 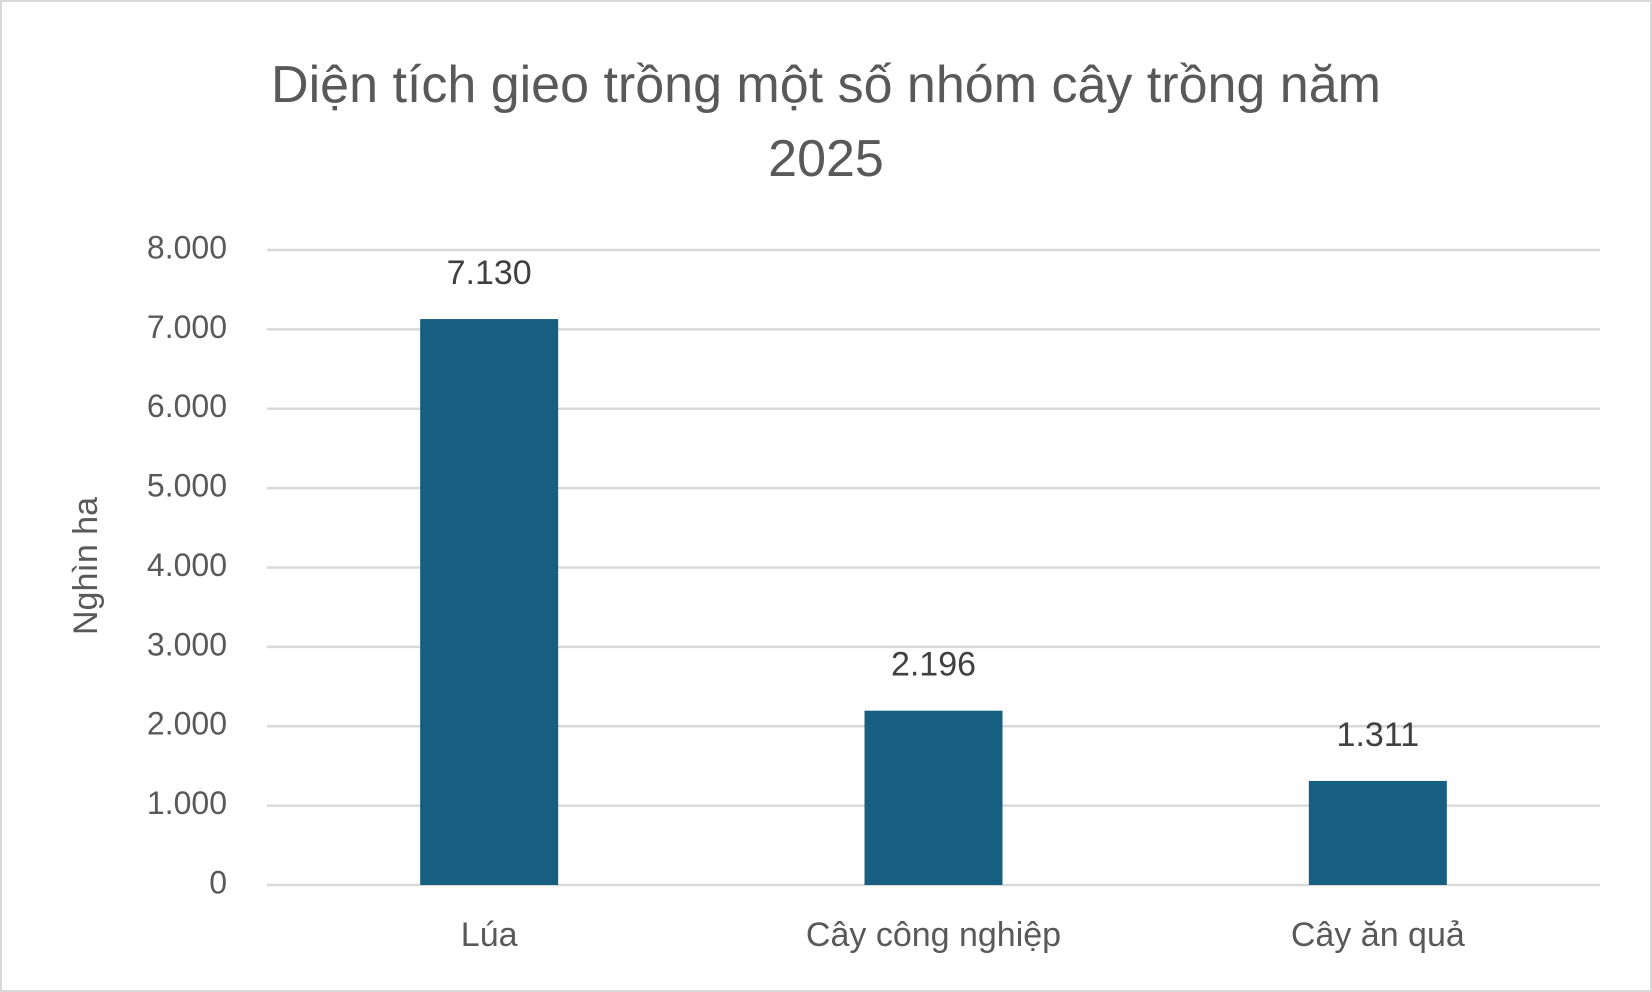 I want to click on x-tick-label: Lúa, so click(x=489, y=935).